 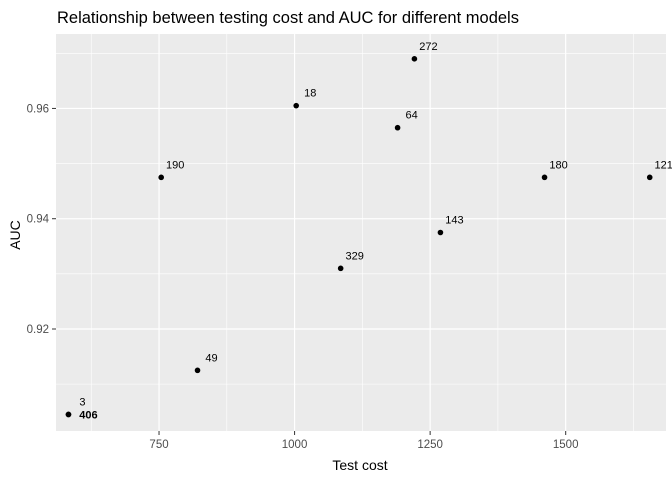 I want to click on y-axis-ticks: 0.92 0.94 0.96, so click(x=41, y=219).